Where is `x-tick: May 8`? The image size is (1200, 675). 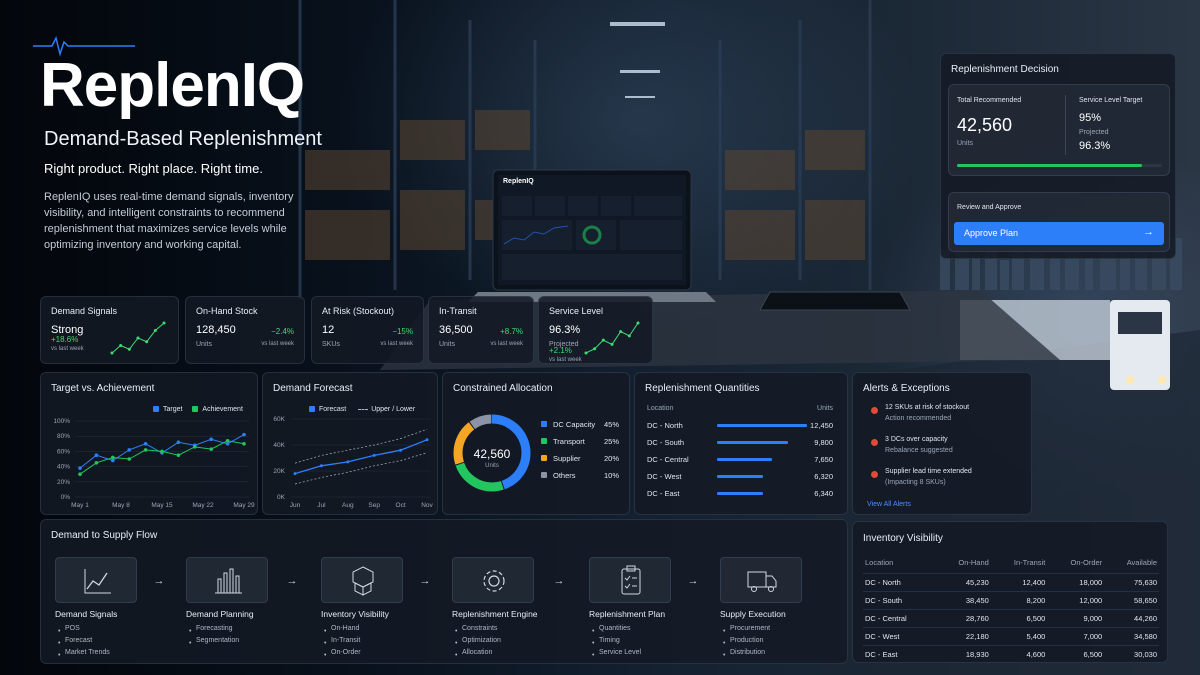
x-tick: May 8 is located at coordinates (121, 505).